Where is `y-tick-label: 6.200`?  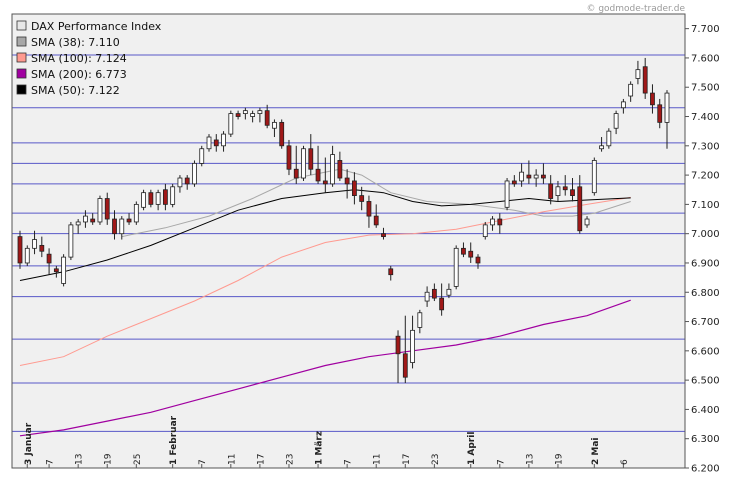 y-tick-label: 6.200 is located at coordinates (705, 469).